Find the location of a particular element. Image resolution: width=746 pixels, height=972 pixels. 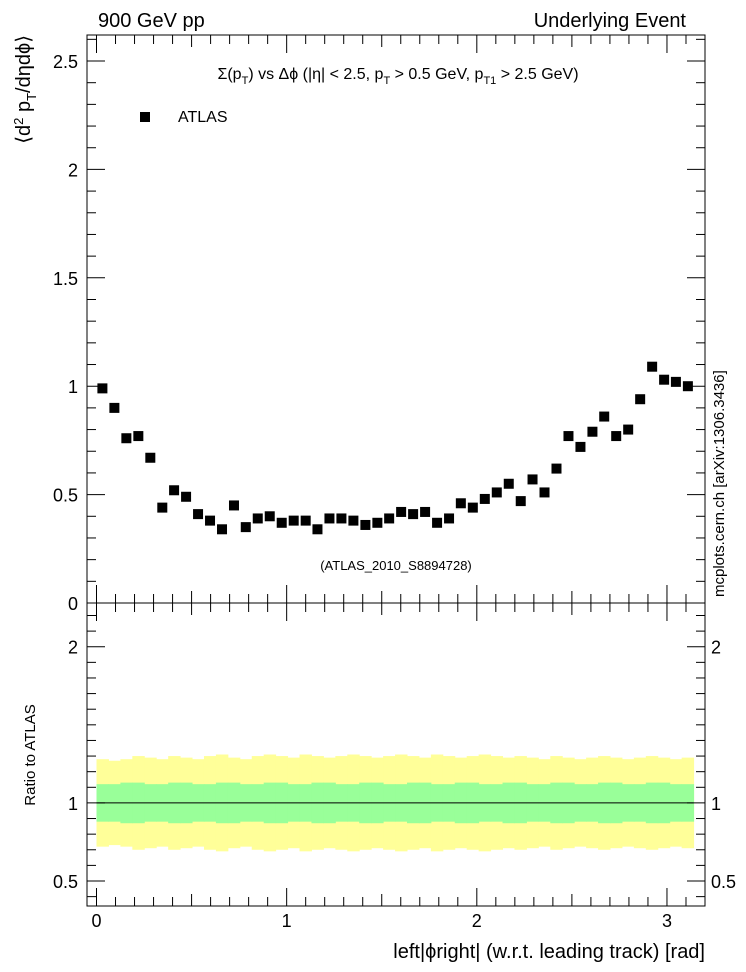

legend: ATLAS is located at coordinates (184, 117).